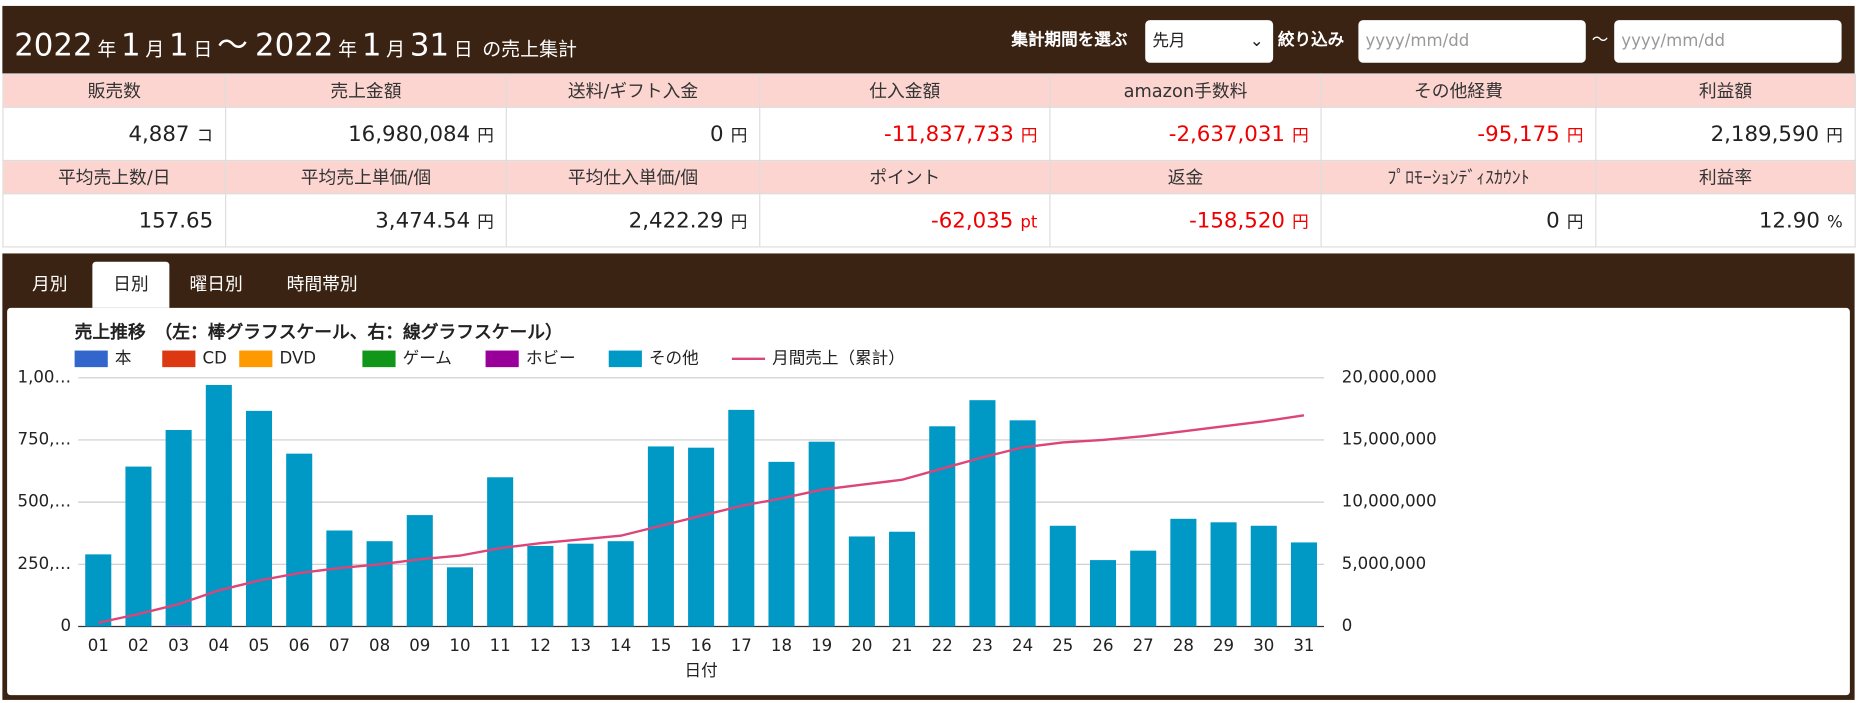 The image size is (1857, 703). I want to click on stat-value: -95,175, so click(1518, 134).